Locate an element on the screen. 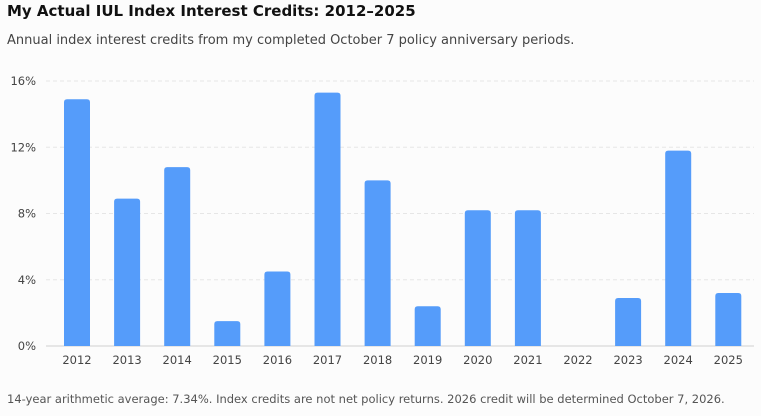 The image size is (761, 416). y-axis-tick-labels: 0% 4% 8% 12% 16% is located at coordinates (23, 213).